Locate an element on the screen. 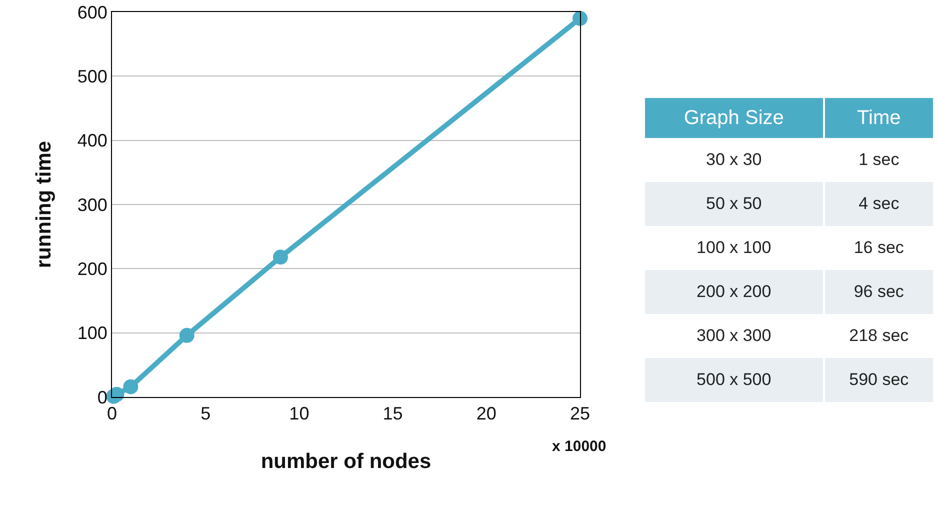  category-label: 30 x 30 is located at coordinates (734, 160).